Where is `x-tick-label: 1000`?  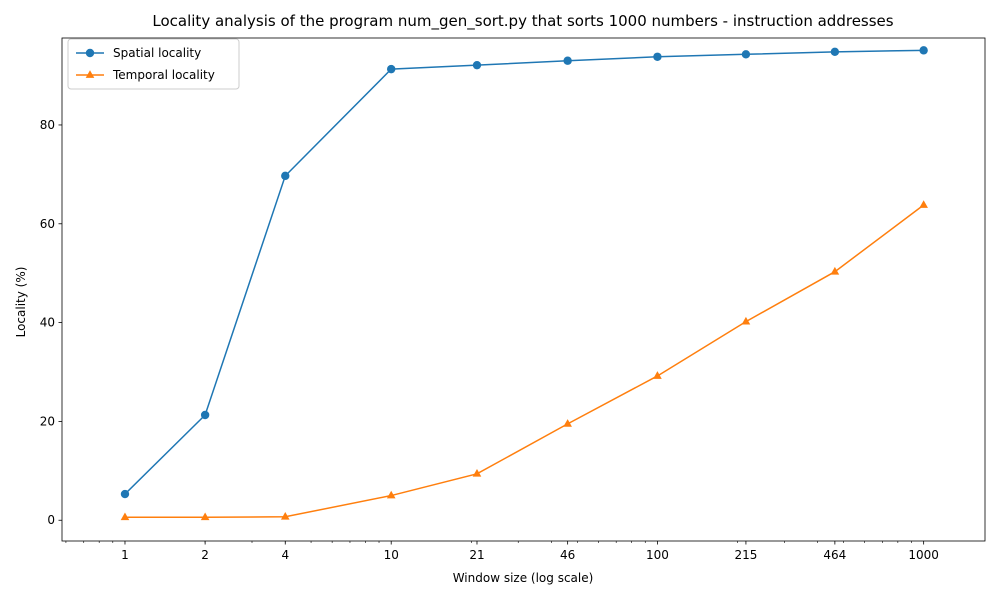
x-tick-label: 1000 is located at coordinates (923, 555).